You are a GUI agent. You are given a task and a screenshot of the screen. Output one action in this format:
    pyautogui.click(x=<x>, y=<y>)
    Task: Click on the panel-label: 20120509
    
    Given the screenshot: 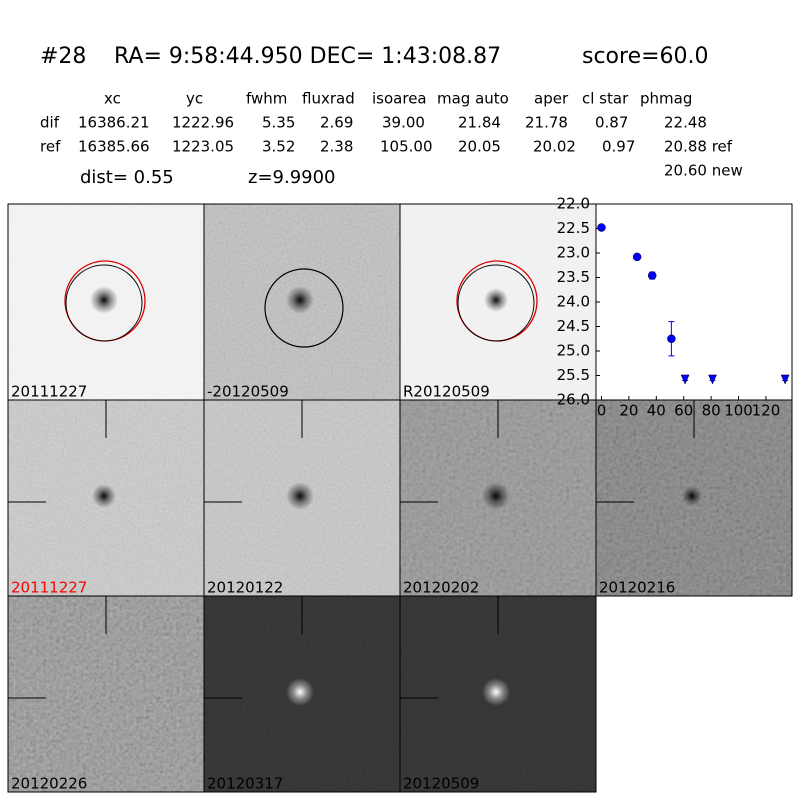 What is the action you would take?
    pyautogui.click(x=441, y=784)
    